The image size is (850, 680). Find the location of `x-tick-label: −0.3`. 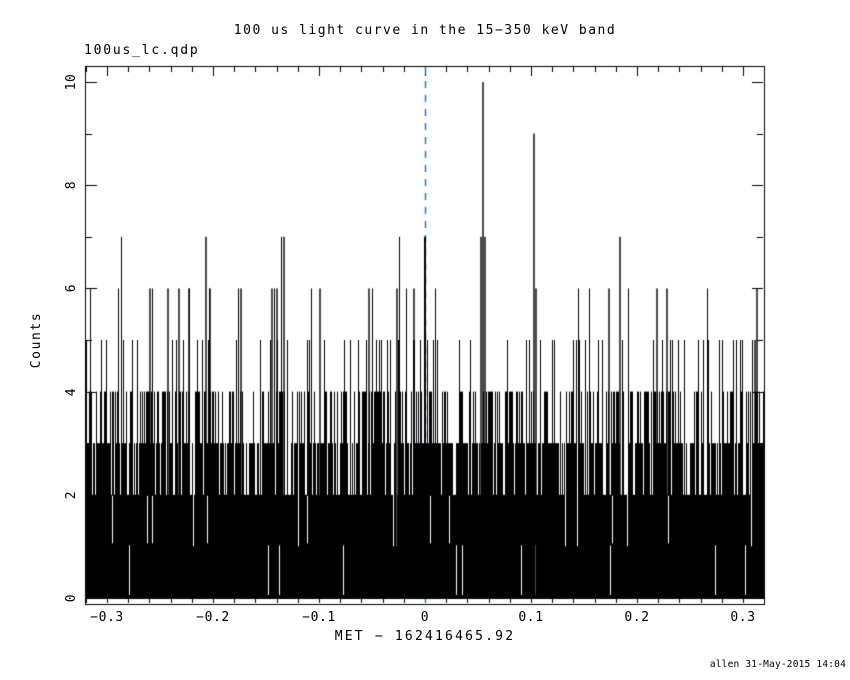

x-tick-label: −0.3 is located at coordinates (107, 617).